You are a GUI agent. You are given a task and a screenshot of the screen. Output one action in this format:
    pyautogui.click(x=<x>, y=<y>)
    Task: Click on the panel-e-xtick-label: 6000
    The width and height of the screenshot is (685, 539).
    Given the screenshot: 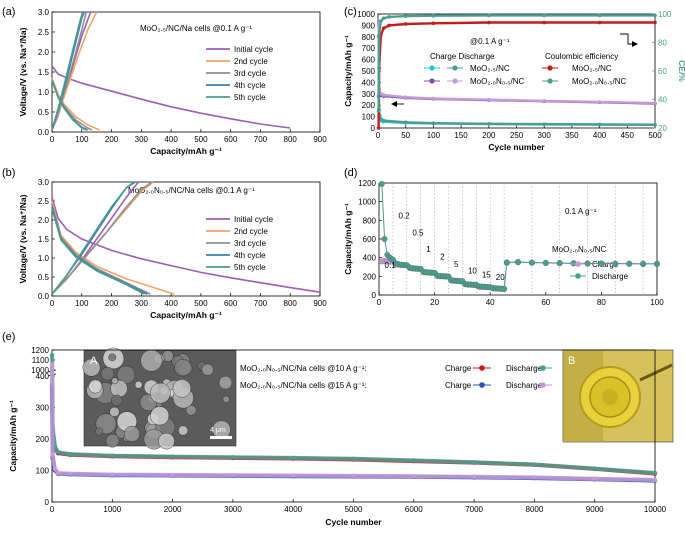 What is the action you would take?
    pyautogui.click(x=414, y=509)
    